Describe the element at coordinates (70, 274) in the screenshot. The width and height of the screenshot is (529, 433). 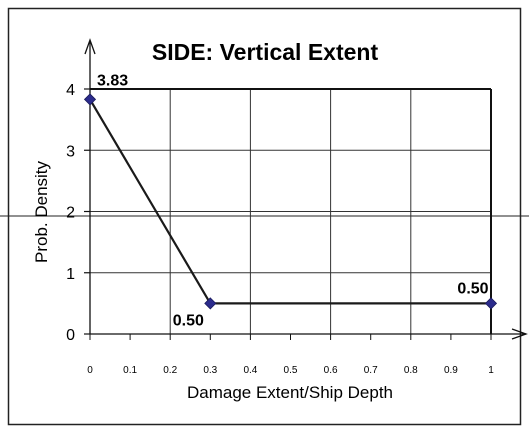
I see `y-tick-label: 1` at that location.